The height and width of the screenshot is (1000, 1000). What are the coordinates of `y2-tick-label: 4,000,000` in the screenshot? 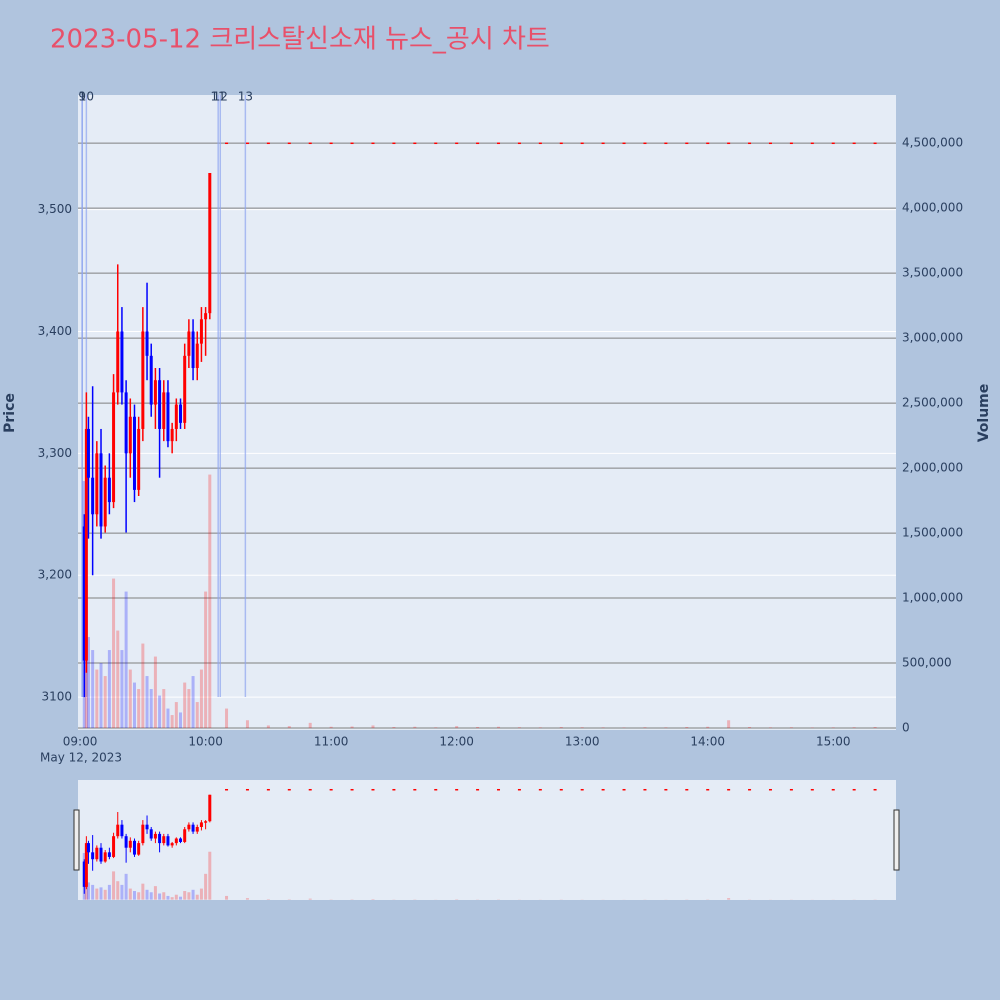 It's located at (932, 208).